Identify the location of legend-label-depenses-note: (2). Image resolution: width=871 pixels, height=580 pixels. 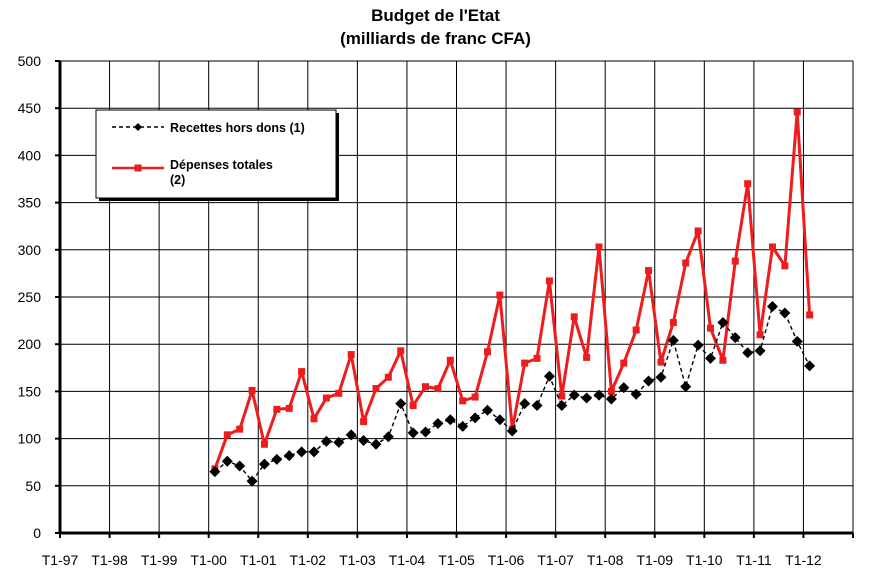
(177, 180).